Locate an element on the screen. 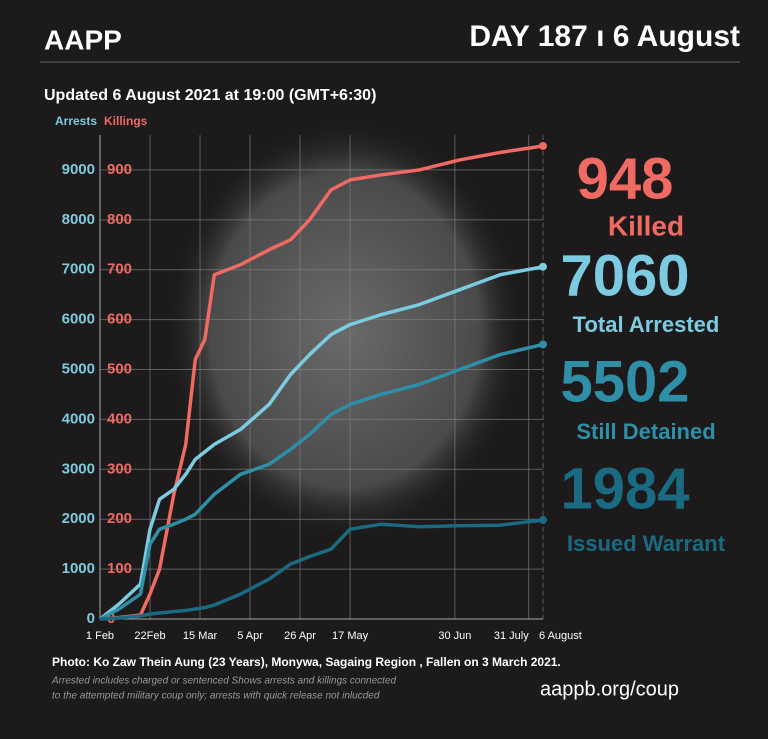 The width and height of the screenshot is (768, 739). y2-tick-label: 100 is located at coordinates (119, 568).